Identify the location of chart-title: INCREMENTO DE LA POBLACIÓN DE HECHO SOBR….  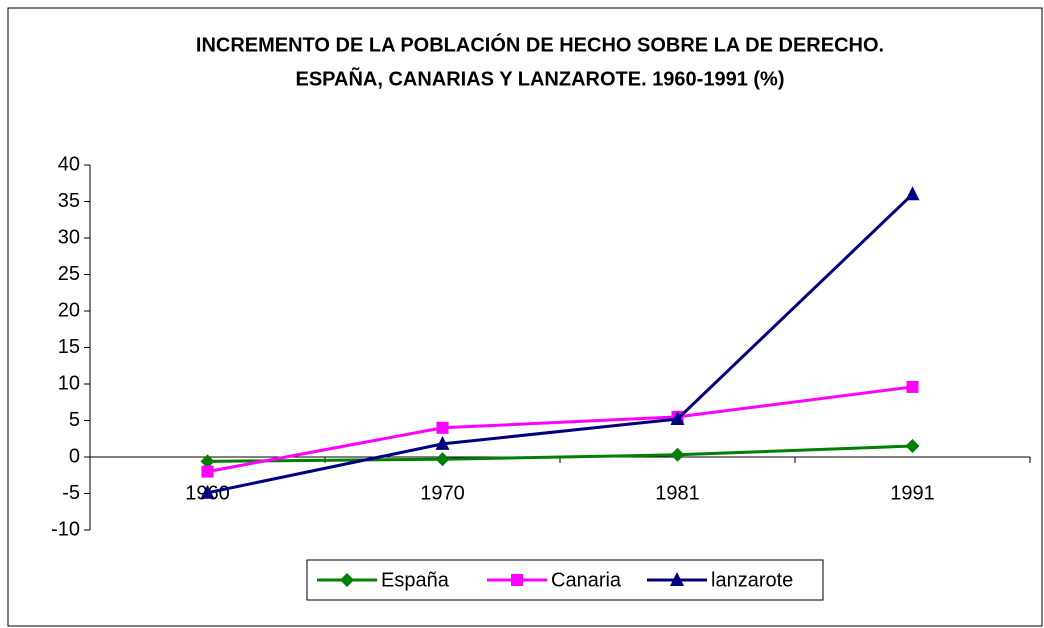
(540, 44).